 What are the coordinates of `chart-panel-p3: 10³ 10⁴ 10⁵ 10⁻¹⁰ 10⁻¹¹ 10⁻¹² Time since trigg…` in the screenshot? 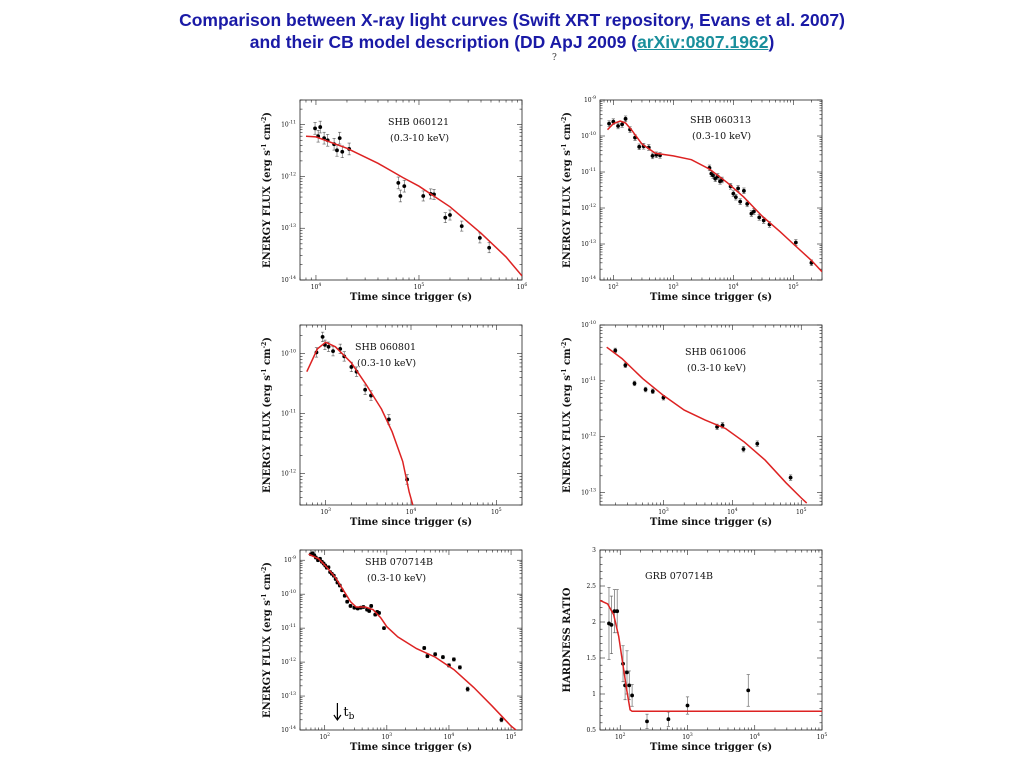 It's located at (392, 426).